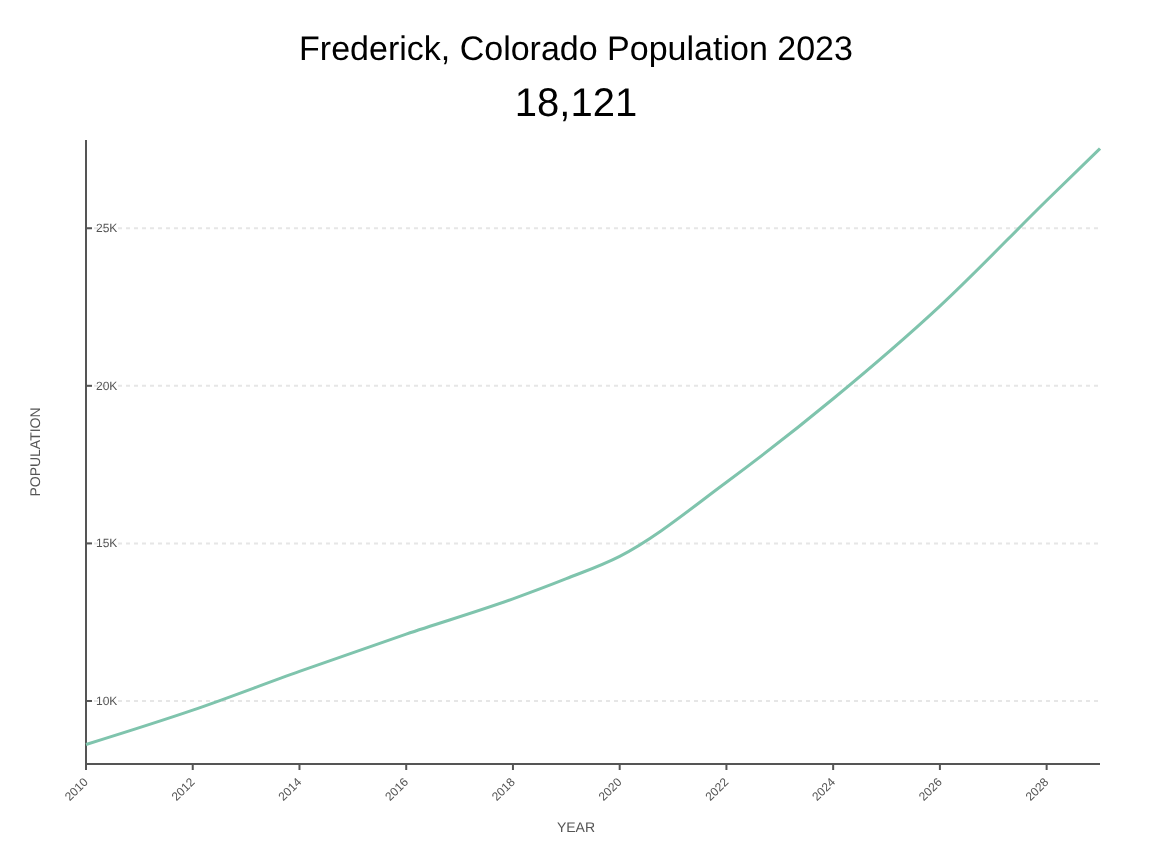  What do you see at coordinates (576, 49) in the screenshot?
I see `chart-title: Frederick, Colorado Population 2023` at bounding box center [576, 49].